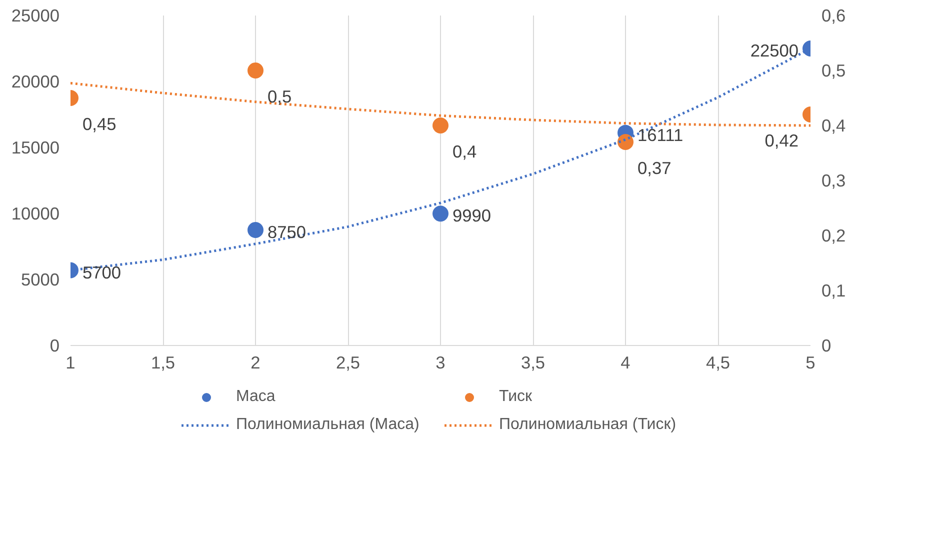 The width and height of the screenshot is (937, 547). I want to click on legend-label: Полиномиальная (Маса), so click(328, 425).